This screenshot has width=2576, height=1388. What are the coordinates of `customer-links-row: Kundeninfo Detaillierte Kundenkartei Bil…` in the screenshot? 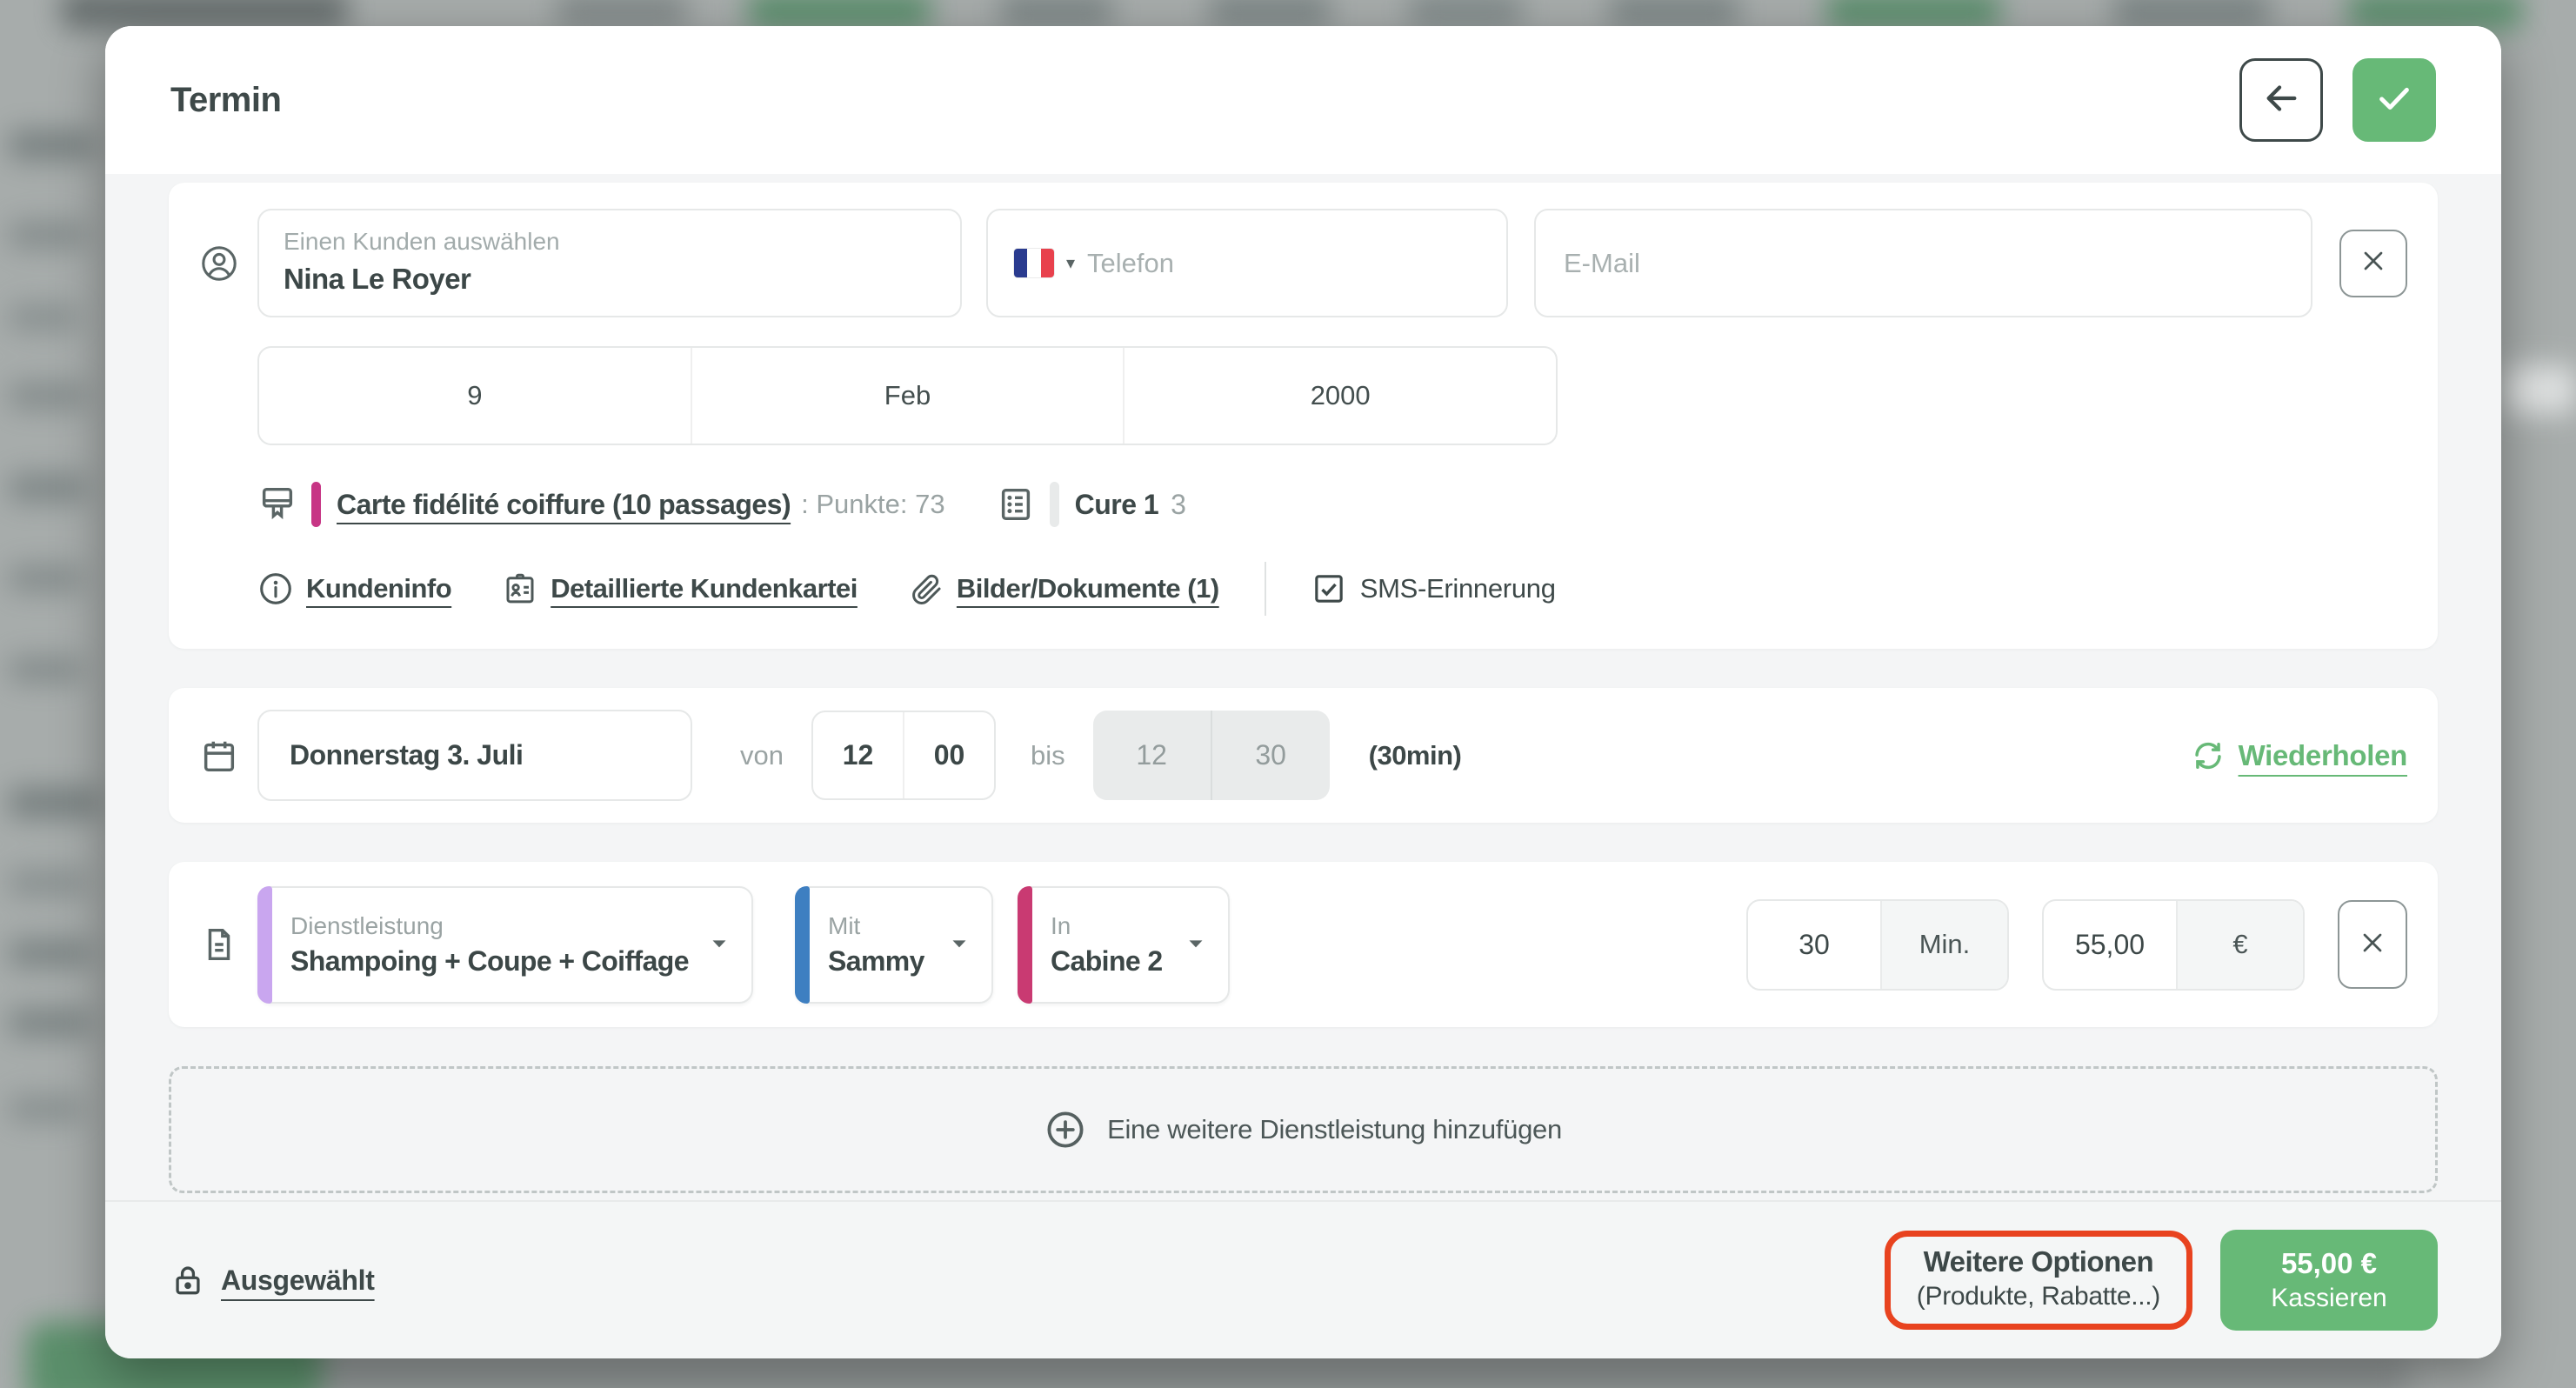 It's located at (1332, 588).